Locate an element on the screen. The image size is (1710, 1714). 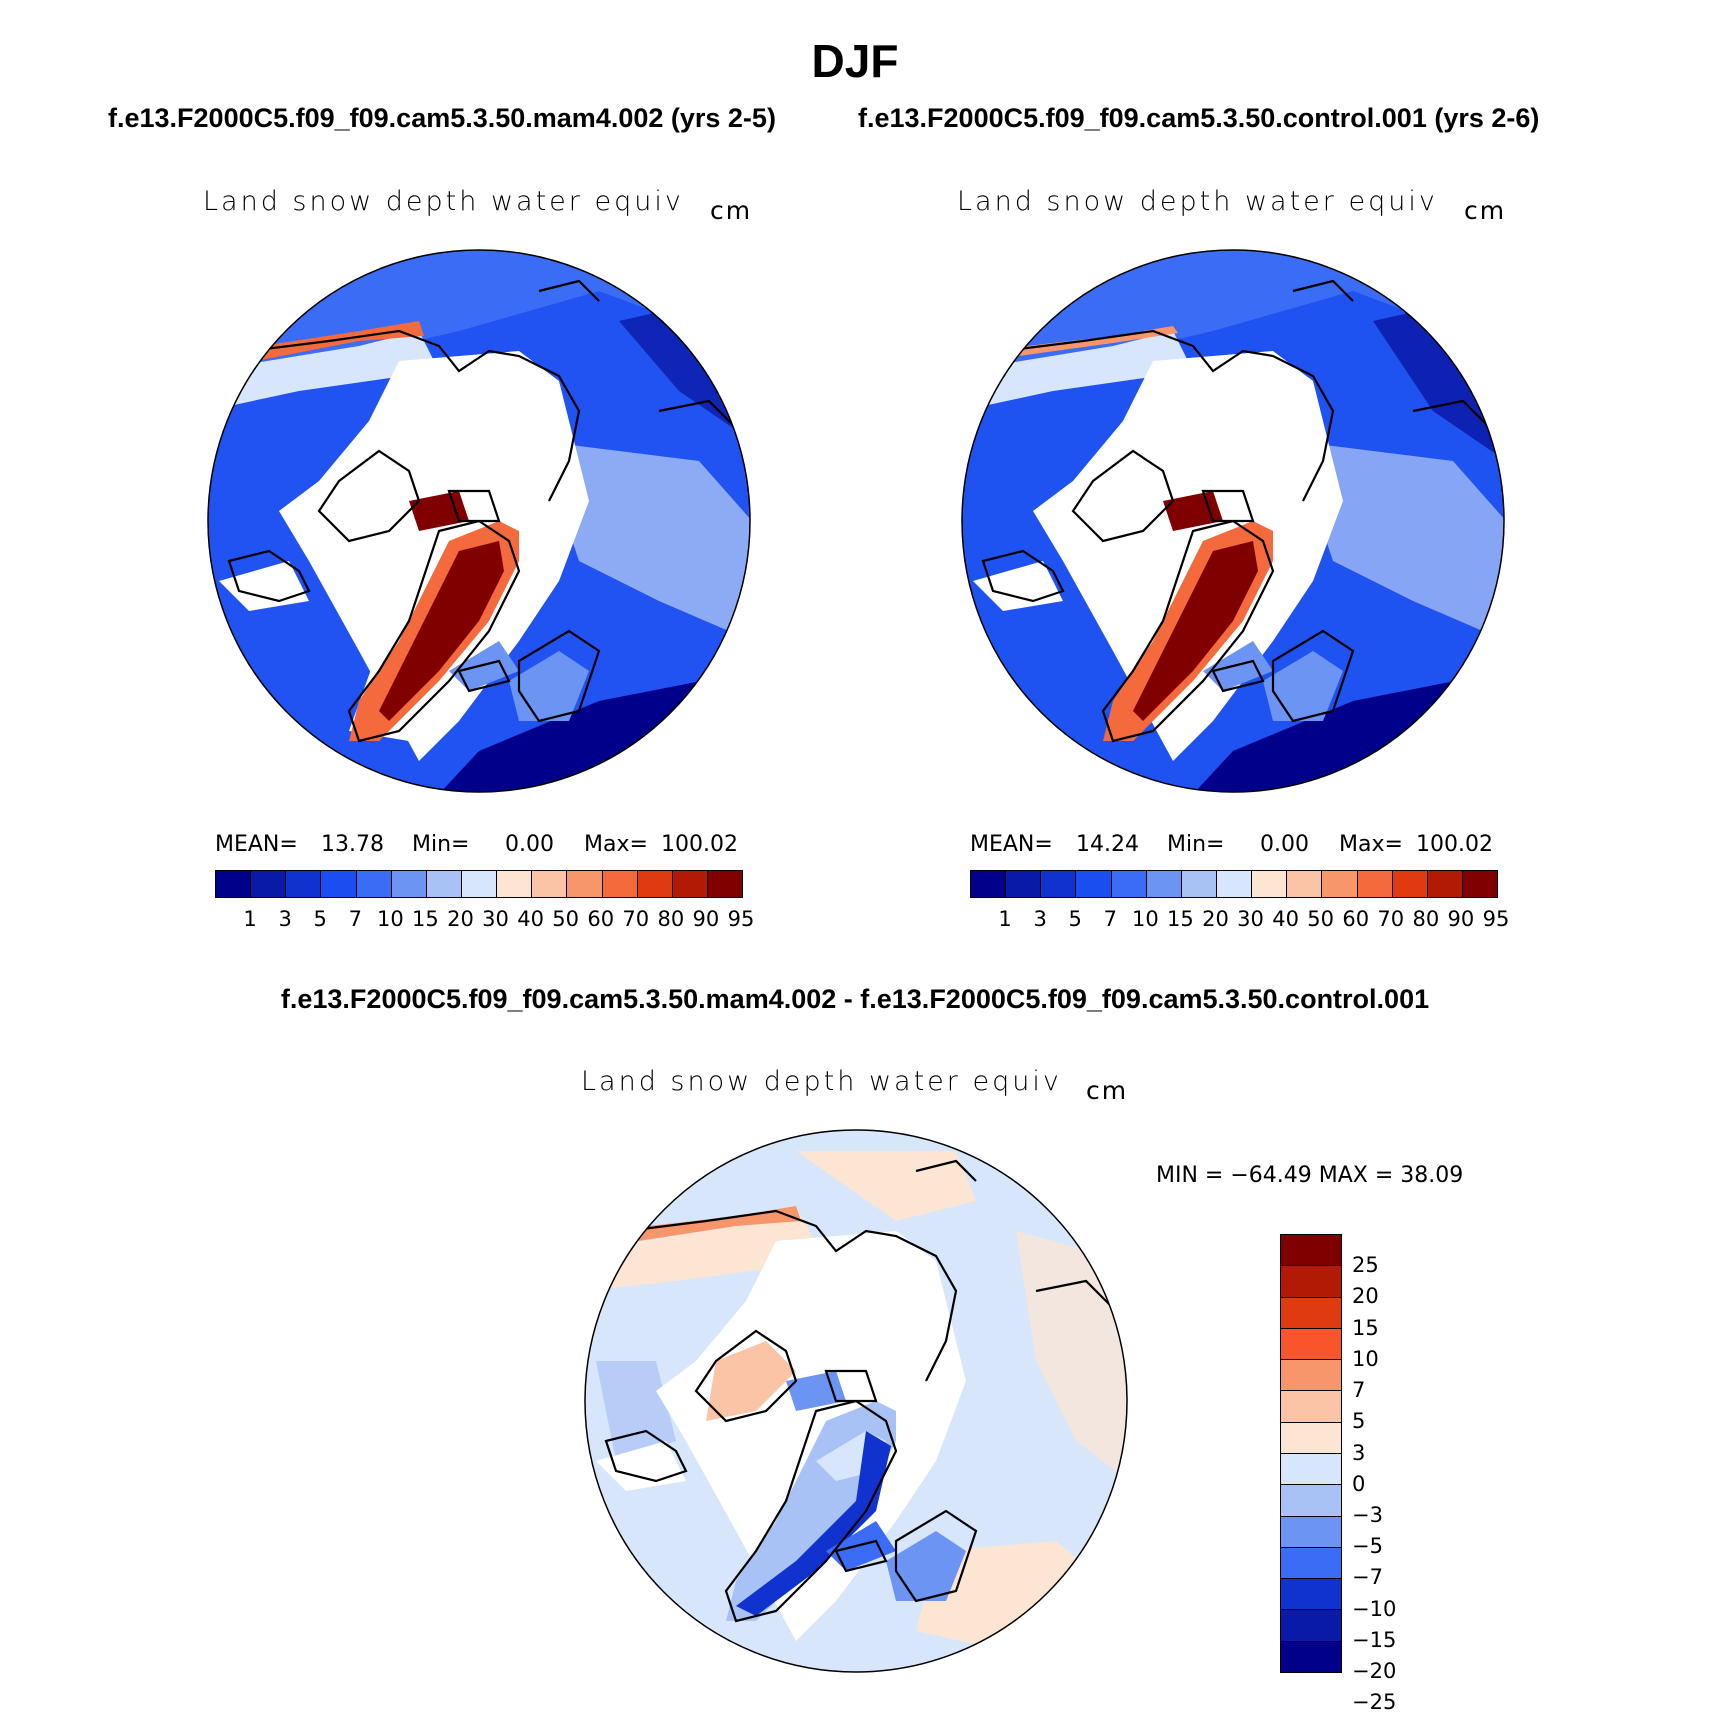
diff-colorbar-tick-label: −7 is located at coordinates (1367, 1577).